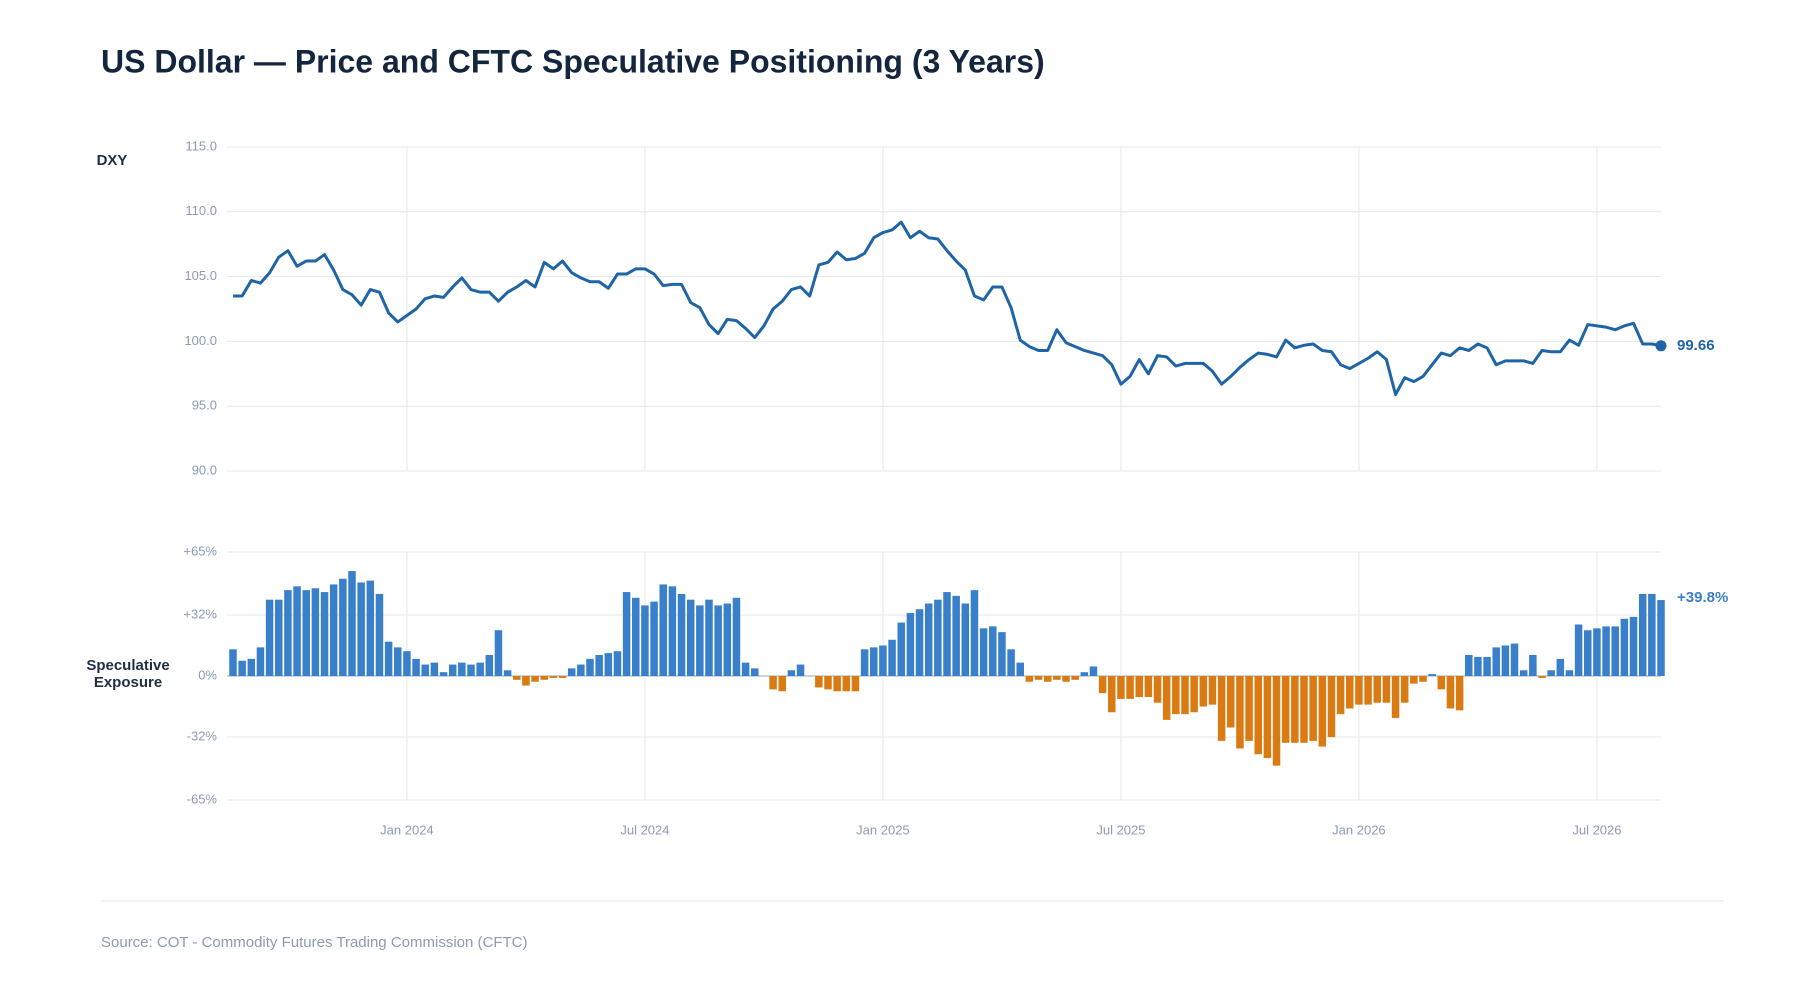 The image size is (1800, 1000). Describe the element at coordinates (112, 160) in the screenshot. I see `y-axis-label: DXY` at that location.